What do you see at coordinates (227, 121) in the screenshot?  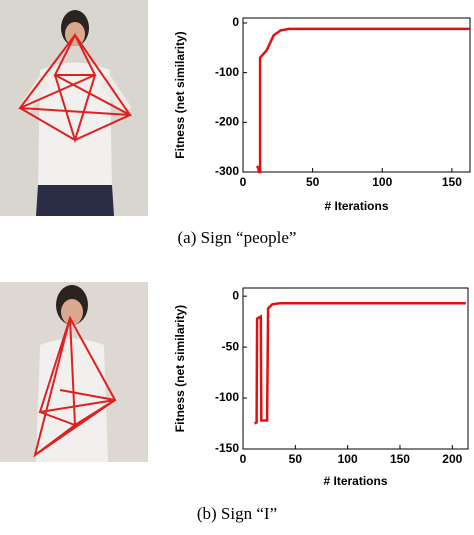 I see `y-tick-label: -200` at bounding box center [227, 121].